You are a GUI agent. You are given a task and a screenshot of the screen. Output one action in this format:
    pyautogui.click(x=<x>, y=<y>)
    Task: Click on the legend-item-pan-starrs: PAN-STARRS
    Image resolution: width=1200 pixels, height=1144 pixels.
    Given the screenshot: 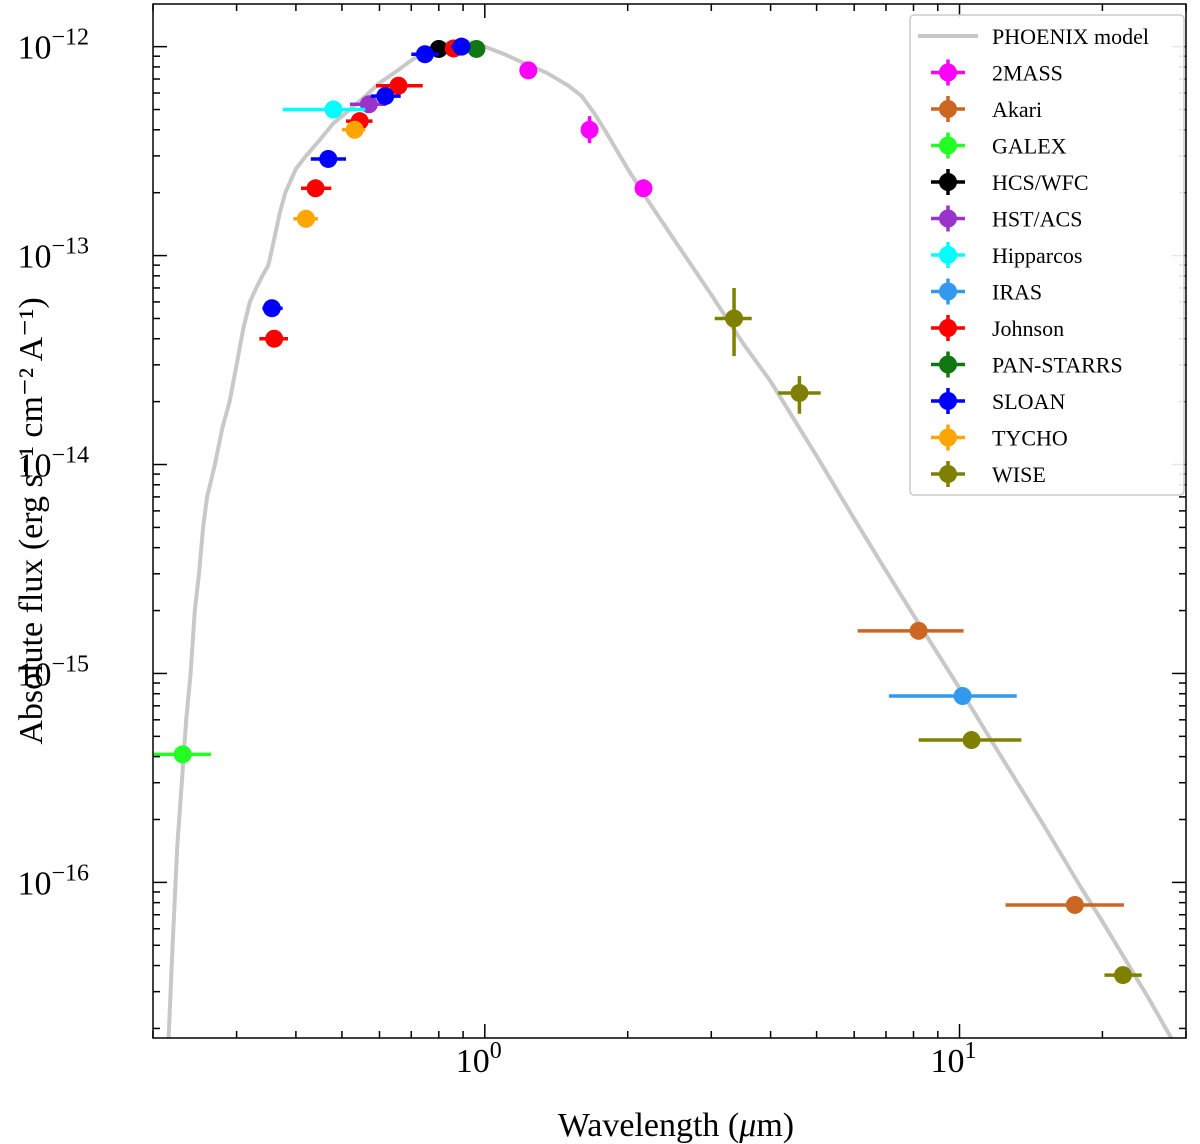 What is the action you would take?
    pyautogui.click(x=1027, y=364)
    